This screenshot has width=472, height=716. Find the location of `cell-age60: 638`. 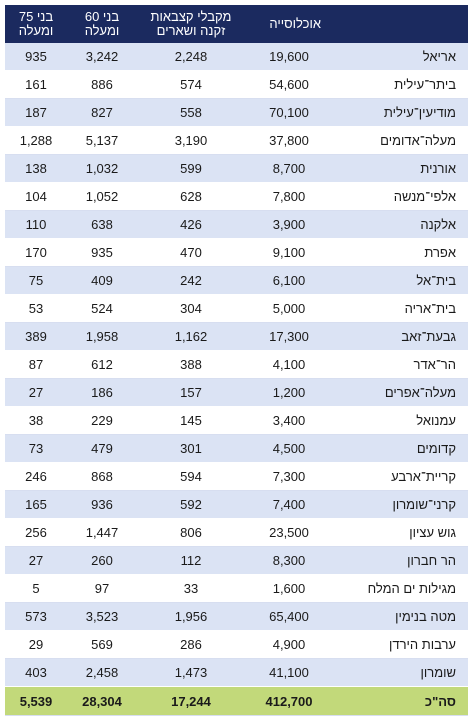

cell-age60: 638 is located at coordinates (102, 224).